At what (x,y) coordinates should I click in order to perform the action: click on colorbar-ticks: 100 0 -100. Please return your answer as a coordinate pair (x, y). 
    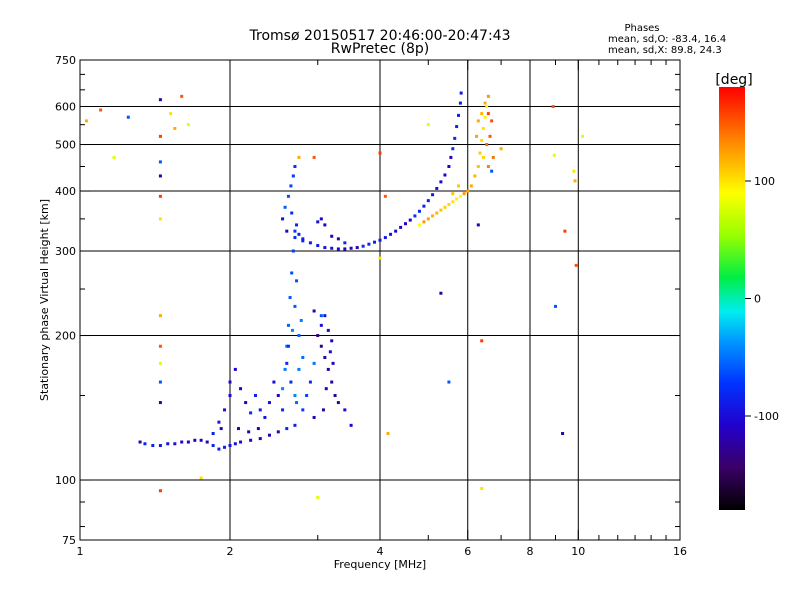
    Looking at the image, I should click on (762, 299).